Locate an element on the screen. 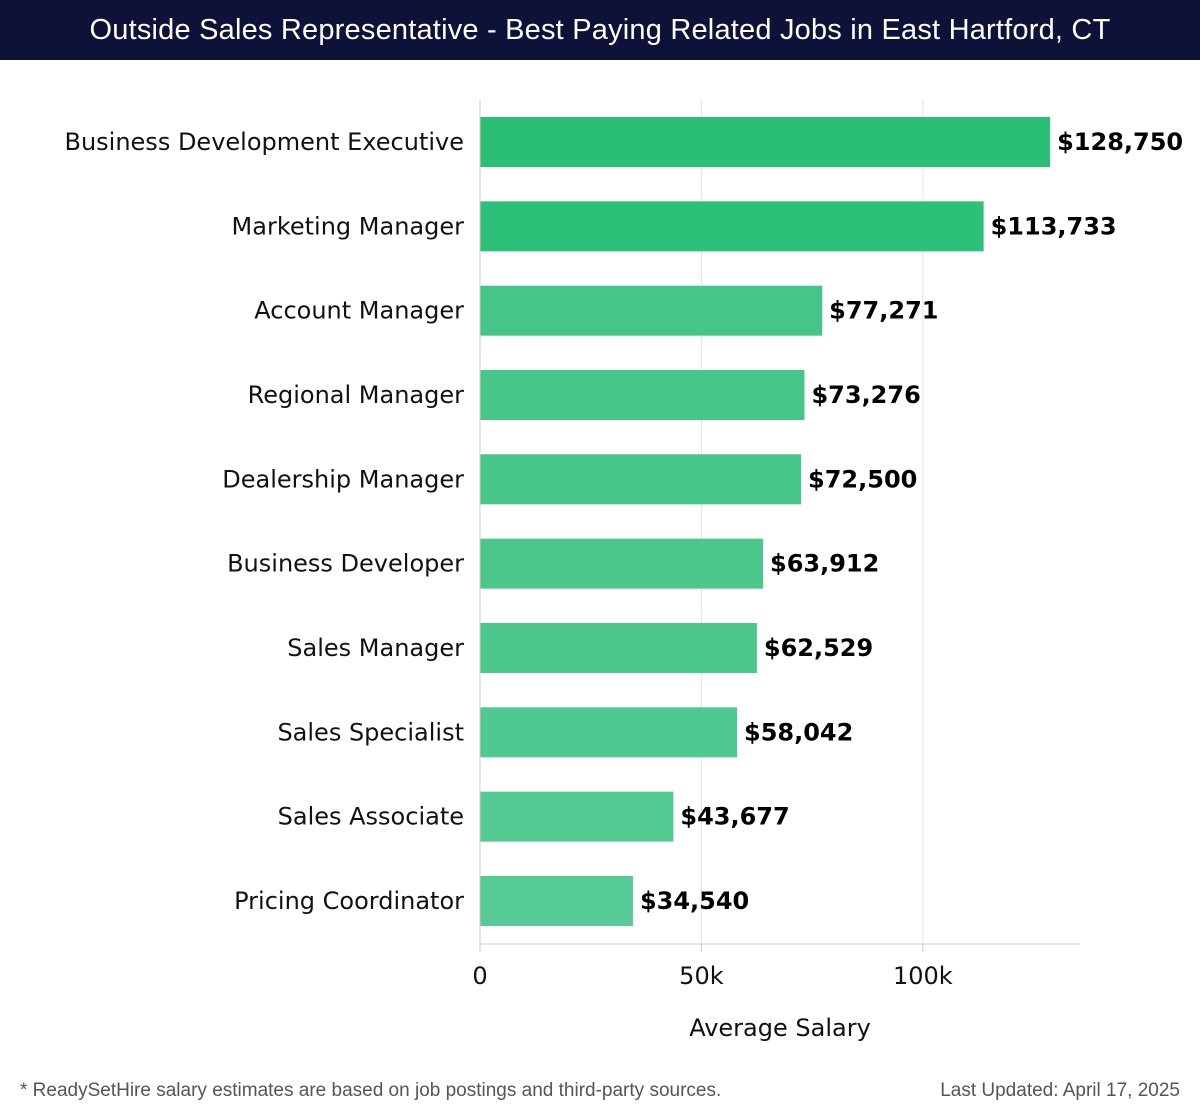  value-label: $113,733 is located at coordinates (1054, 226).